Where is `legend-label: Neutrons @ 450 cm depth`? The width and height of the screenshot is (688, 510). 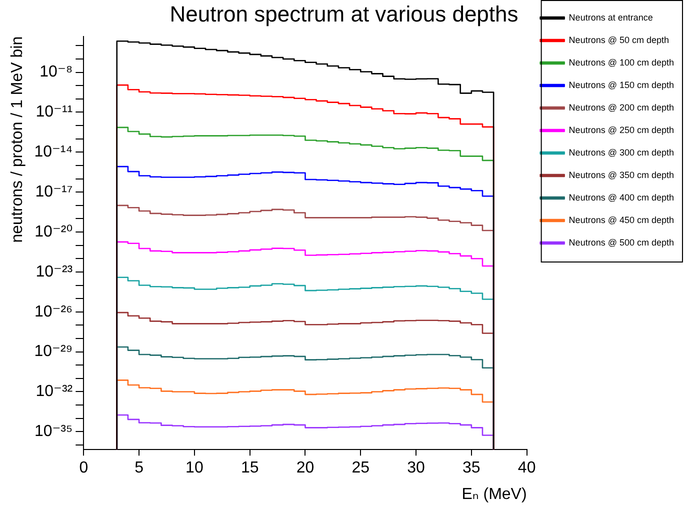 legend-label: Neutrons @ 450 cm depth is located at coordinates (621, 219).